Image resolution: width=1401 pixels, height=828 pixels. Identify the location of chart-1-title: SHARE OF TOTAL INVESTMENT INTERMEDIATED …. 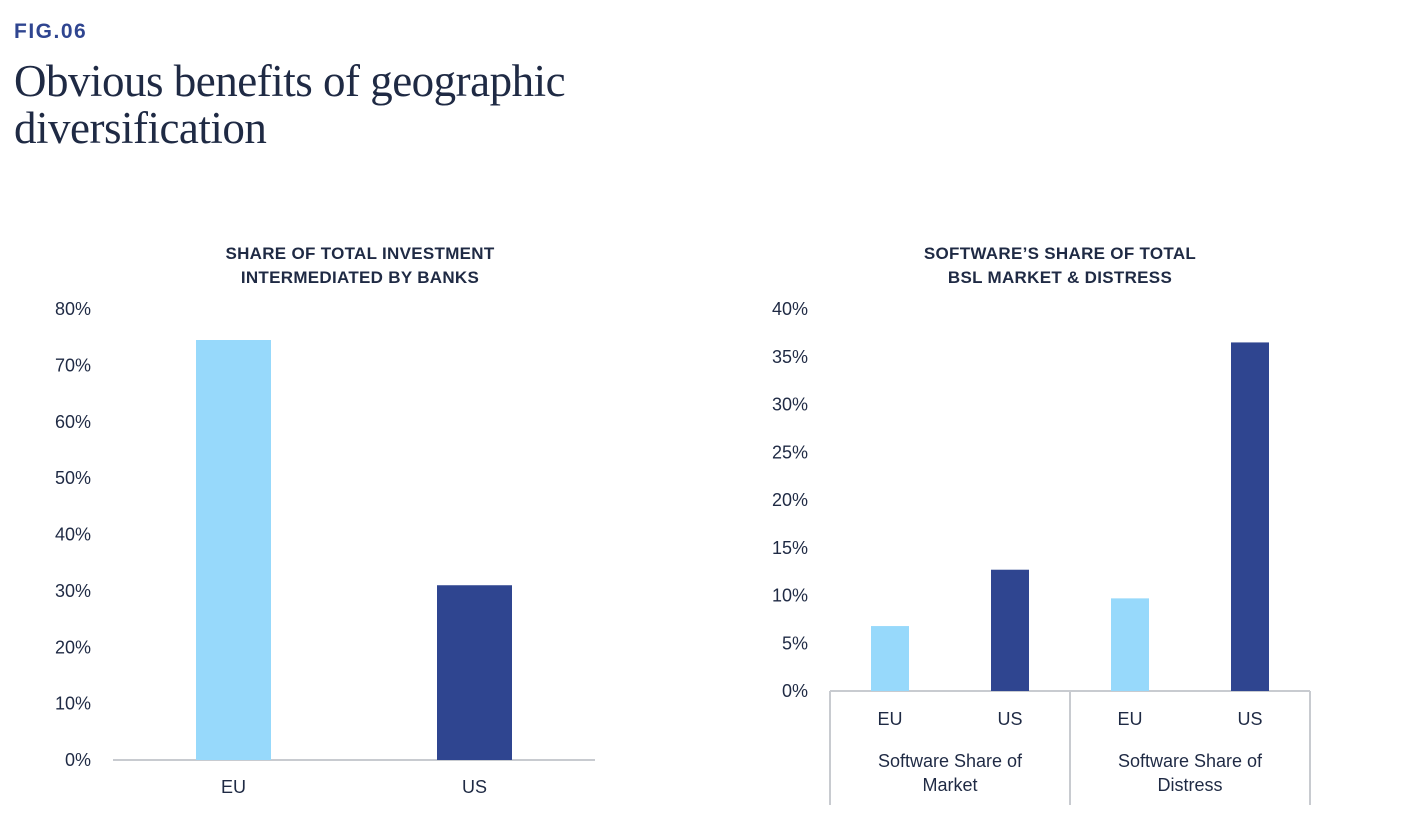
(360, 266).